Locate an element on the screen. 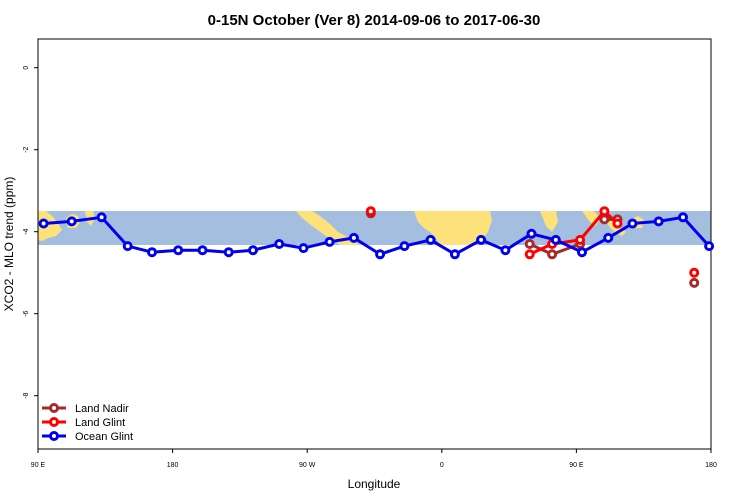 The image size is (750, 500). legend-label-land-nadir: Land Nadir is located at coordinates (102, 409).